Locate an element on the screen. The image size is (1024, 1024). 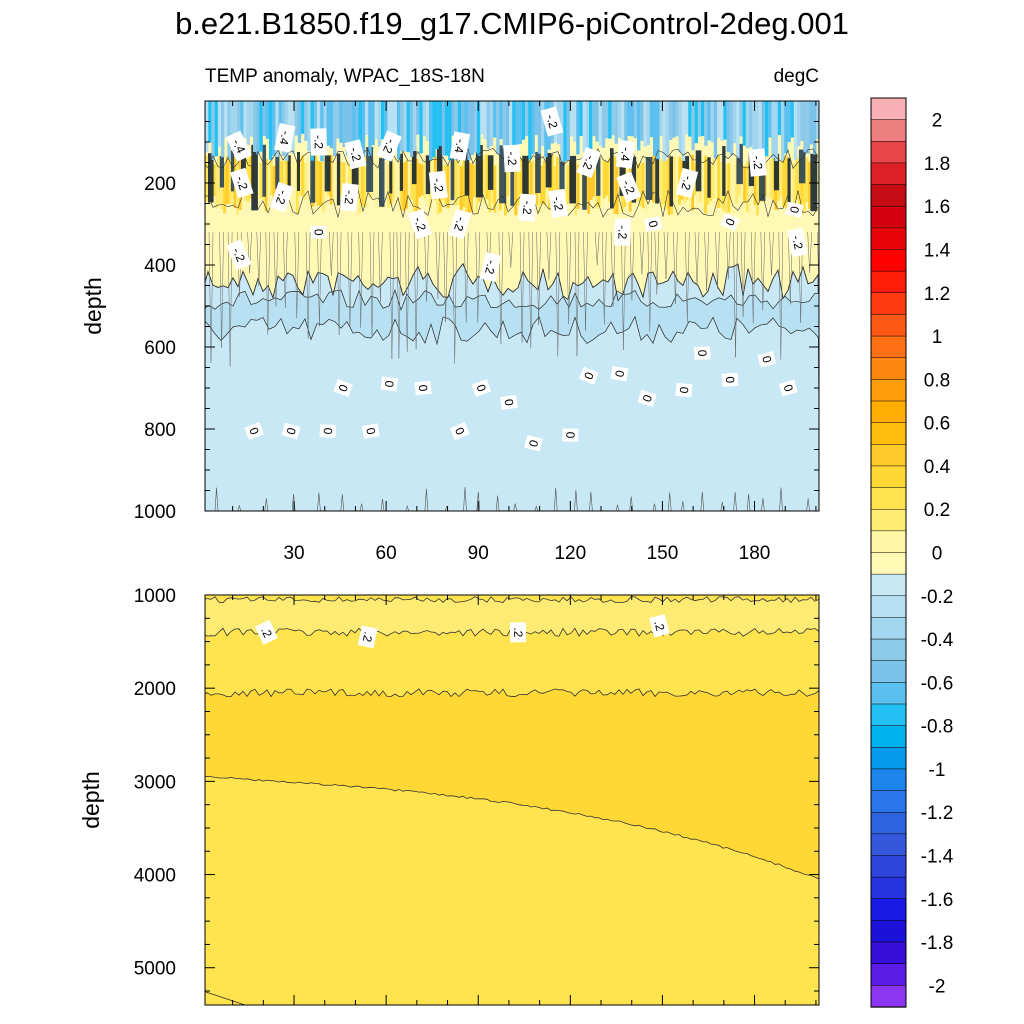
colorbar-label: 0 is located at coordinates (937, 554).